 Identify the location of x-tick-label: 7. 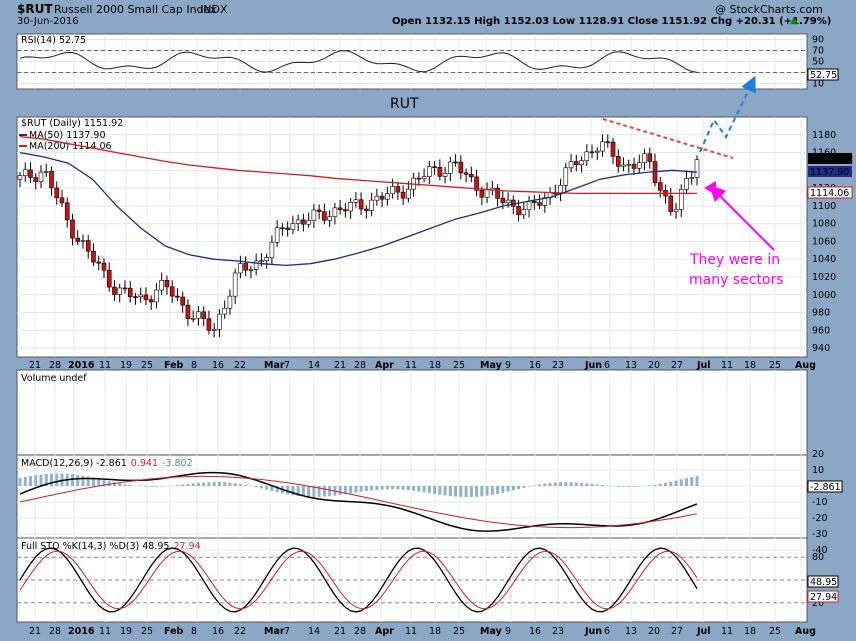
(287, 365).